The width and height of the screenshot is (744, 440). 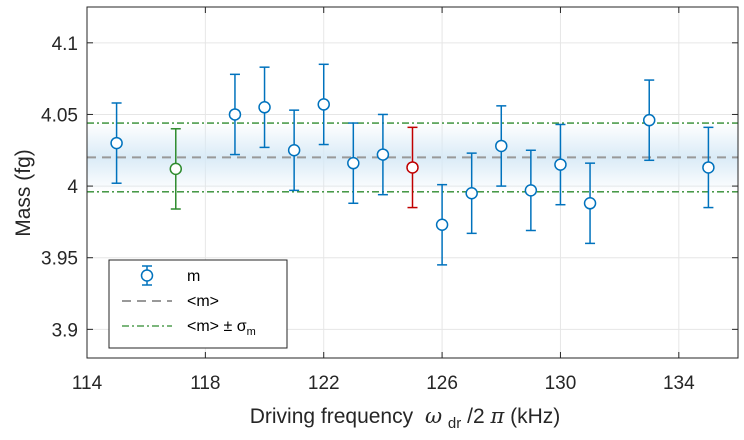 I want to click on legend: m <m> <m> ± σm, so click(x=198, y=304).